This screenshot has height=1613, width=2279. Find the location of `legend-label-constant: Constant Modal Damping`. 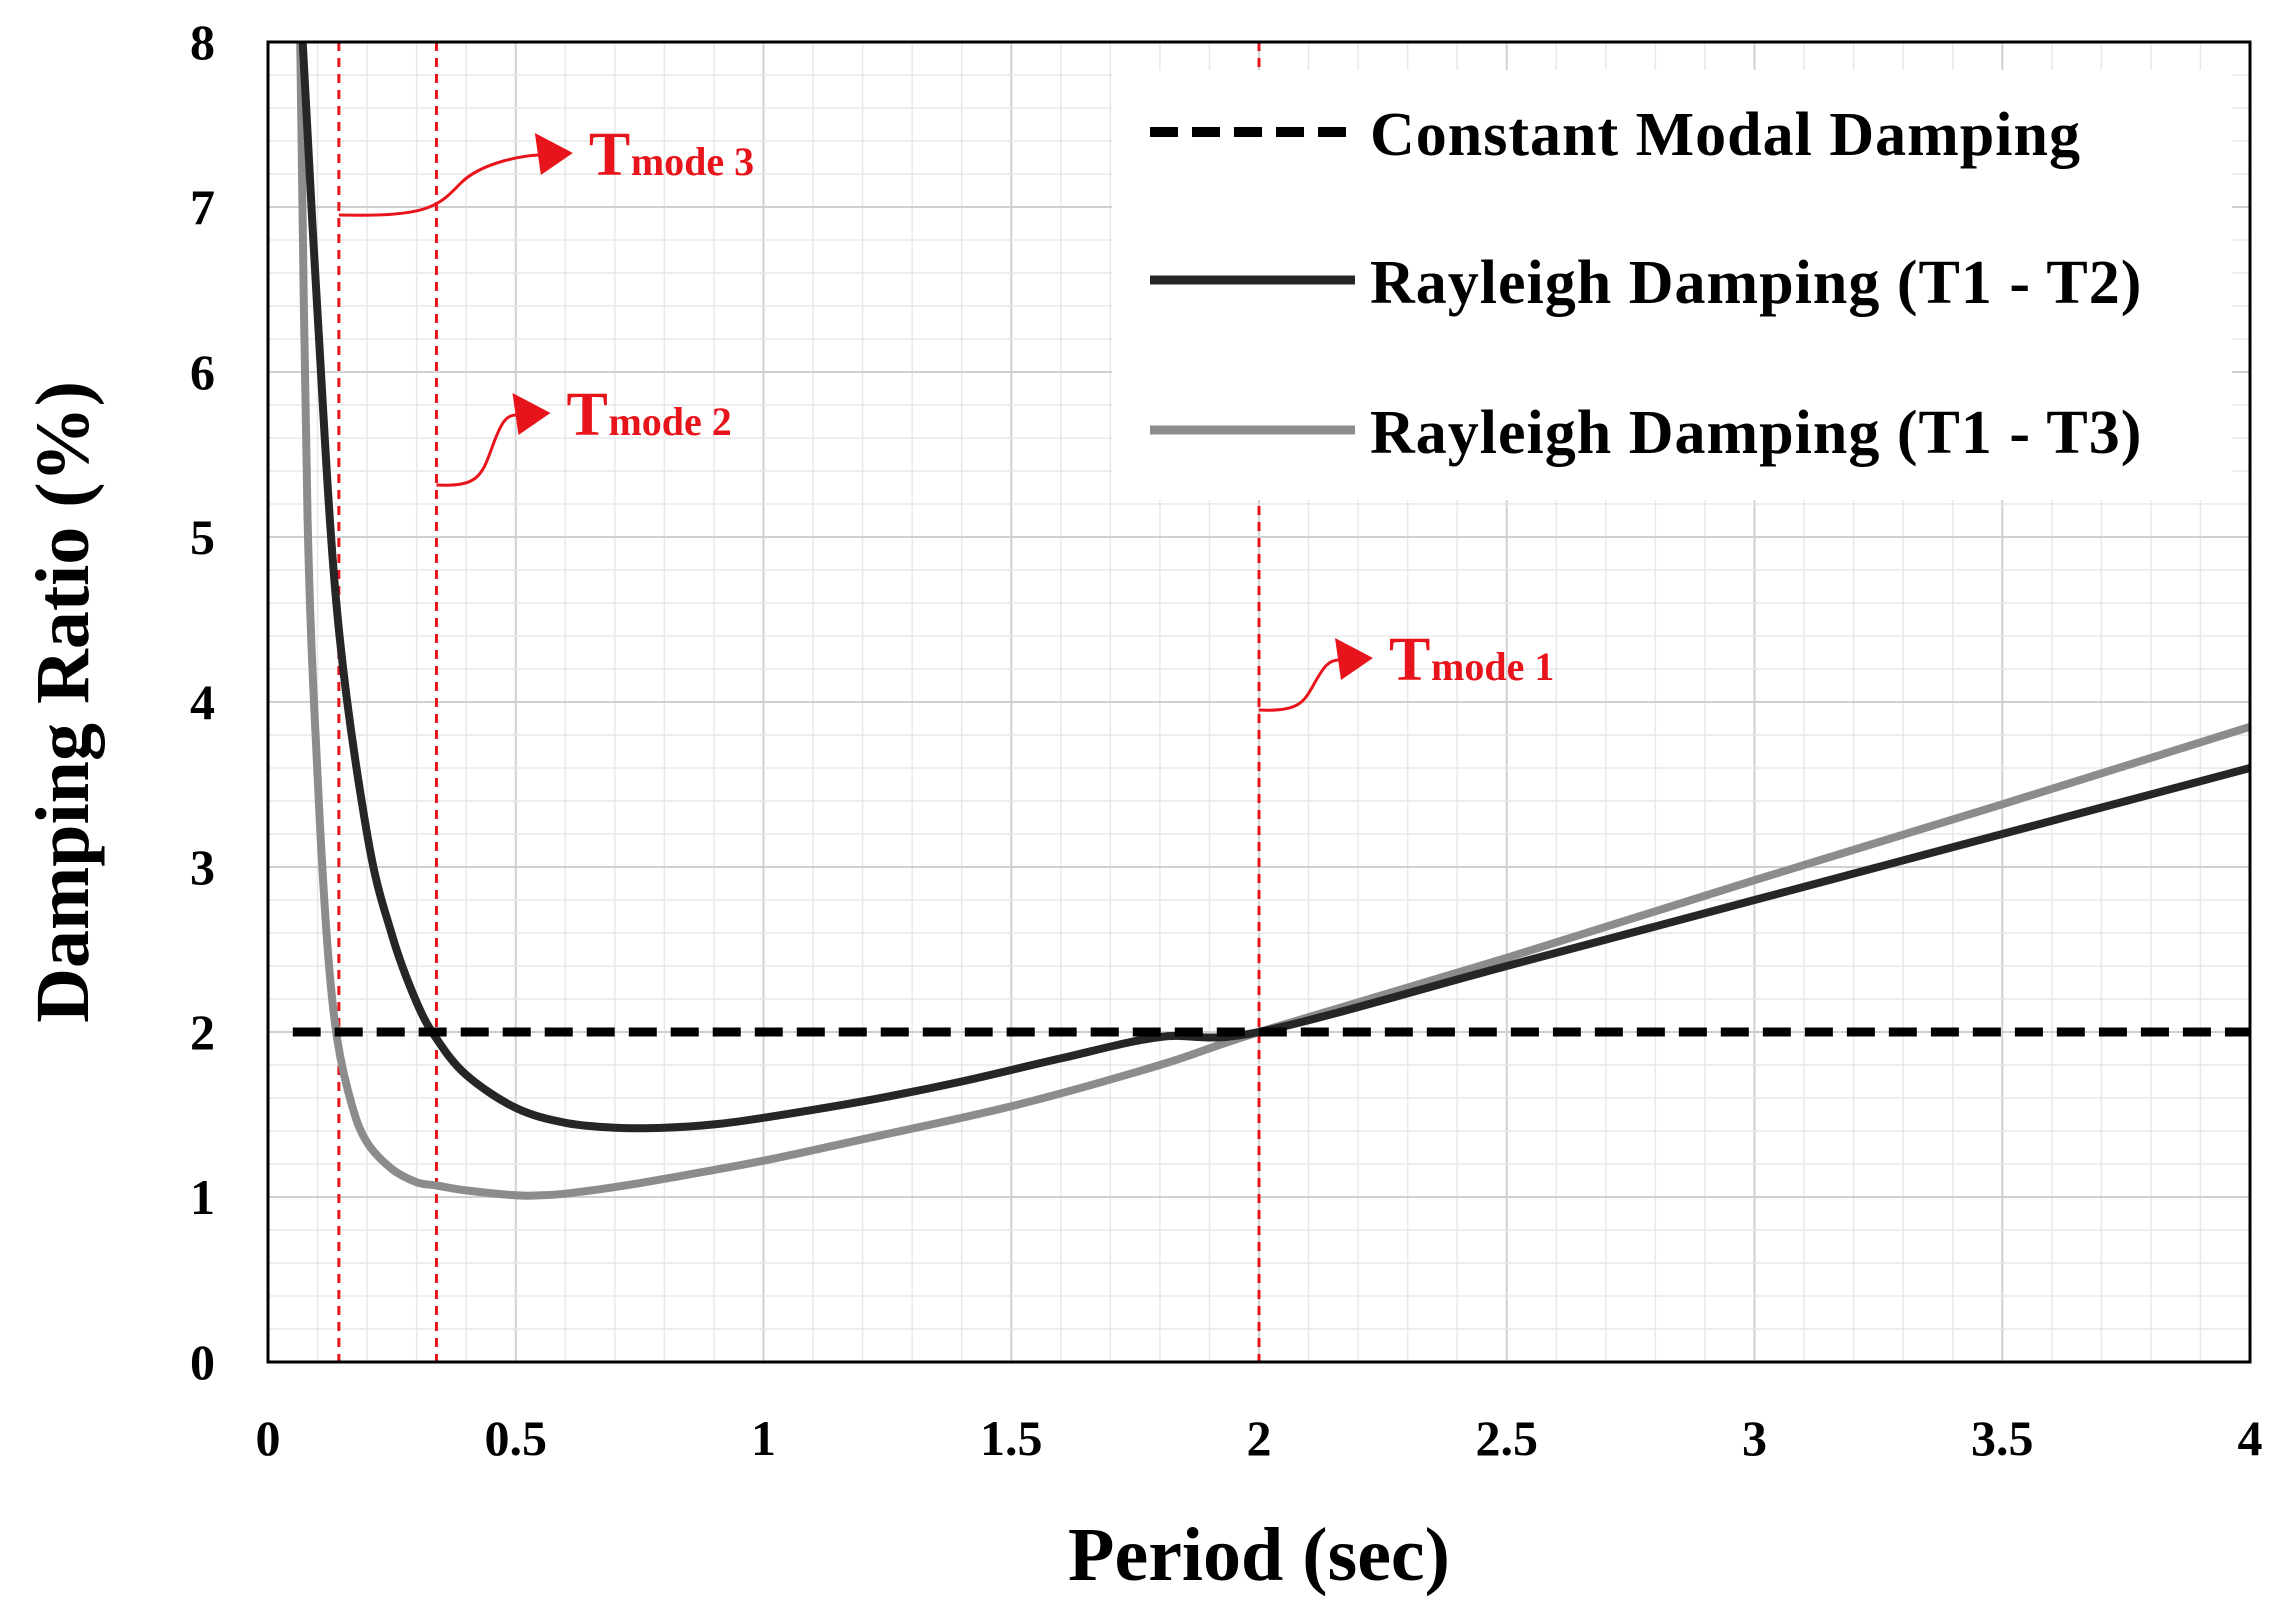

legend-label-constant: Constant Modal Damping is located at coordinates (1725, 135).